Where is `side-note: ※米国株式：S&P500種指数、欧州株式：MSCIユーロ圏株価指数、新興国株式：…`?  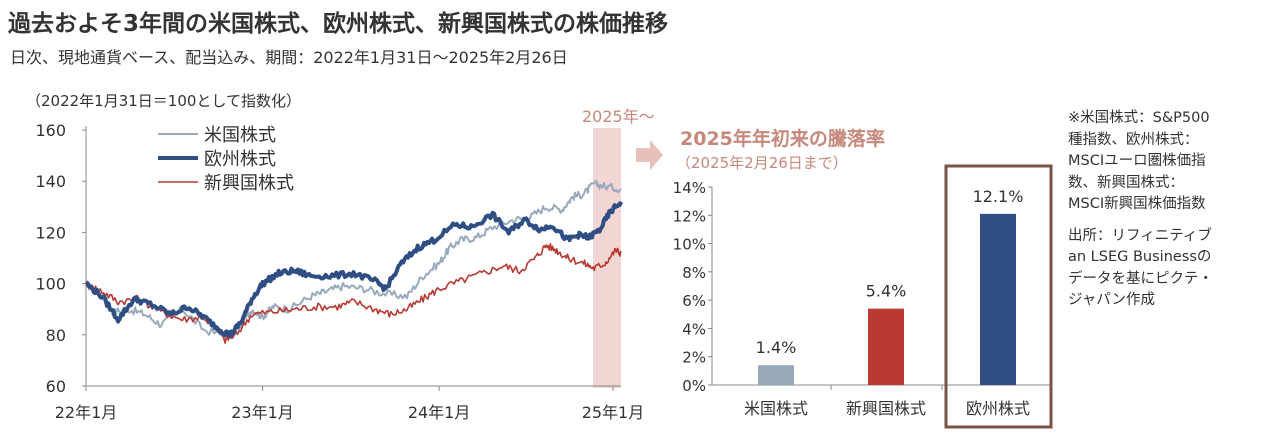
side-note: ※米国株式：S&P500種指数、欧州株式：MSCIユーロ圏株価指数、新興国株式：… is located at coordinates (1143, 215).